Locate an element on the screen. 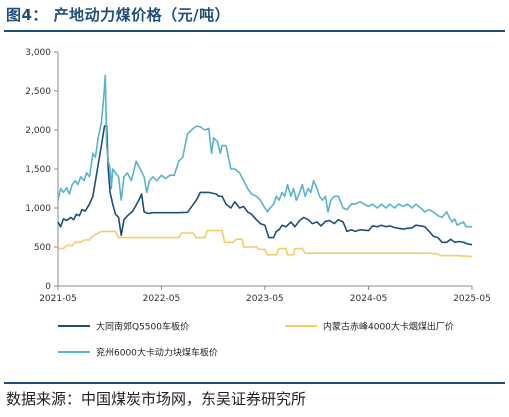  y-tick-label: 0 is located at coordinates (48, 287).